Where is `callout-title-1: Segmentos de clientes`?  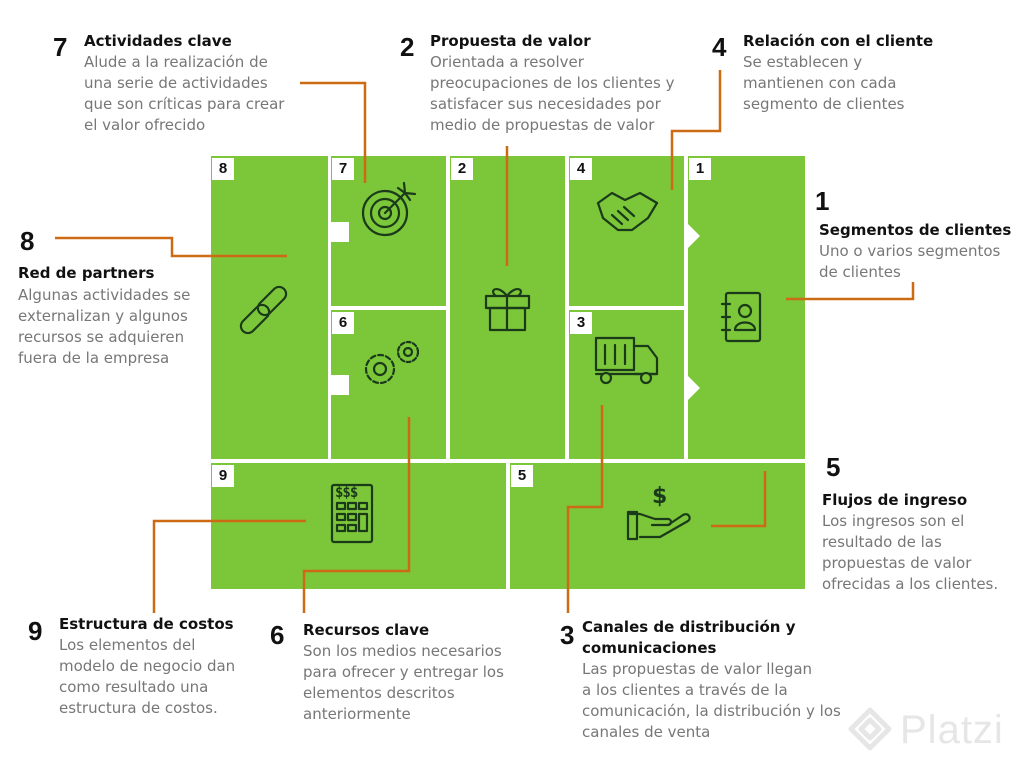 callout-title-1: Segmentos de clientes is located at coordinates (915, 230).